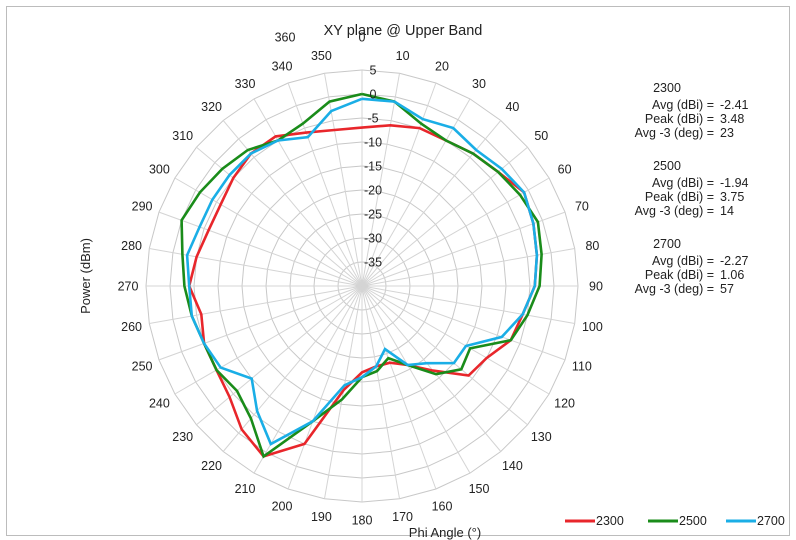  I want to click on angle-tick-label: 100, so click(592, 327).